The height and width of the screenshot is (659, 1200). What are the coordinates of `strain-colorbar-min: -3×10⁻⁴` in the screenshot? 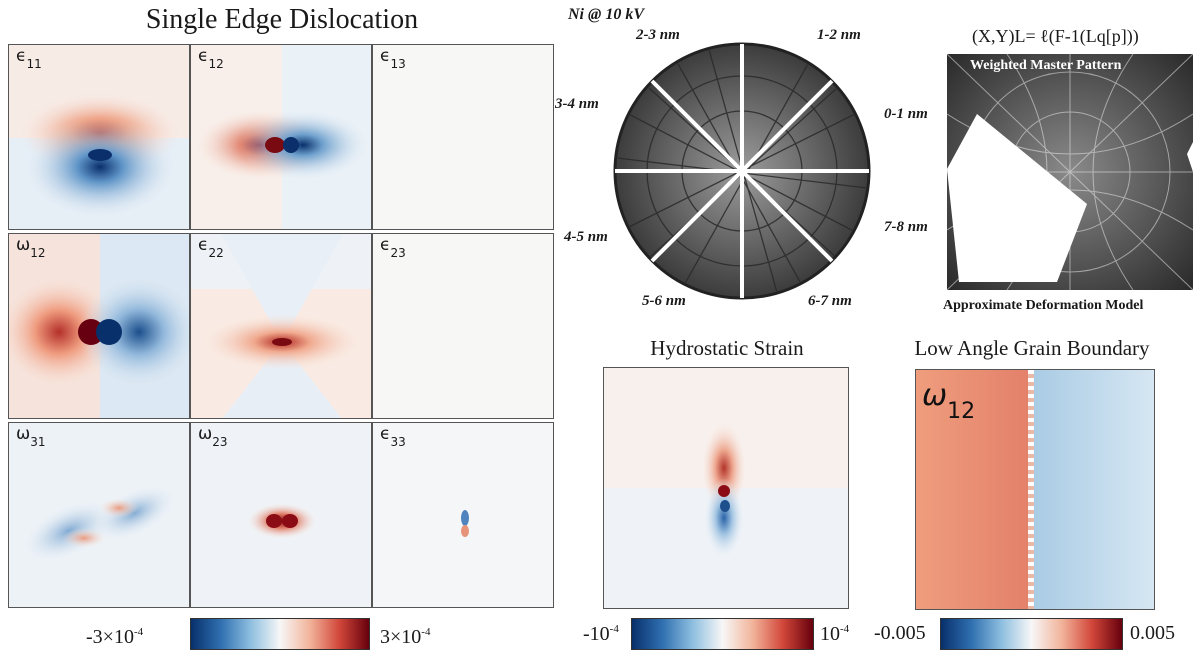 It's located at (115, 637).